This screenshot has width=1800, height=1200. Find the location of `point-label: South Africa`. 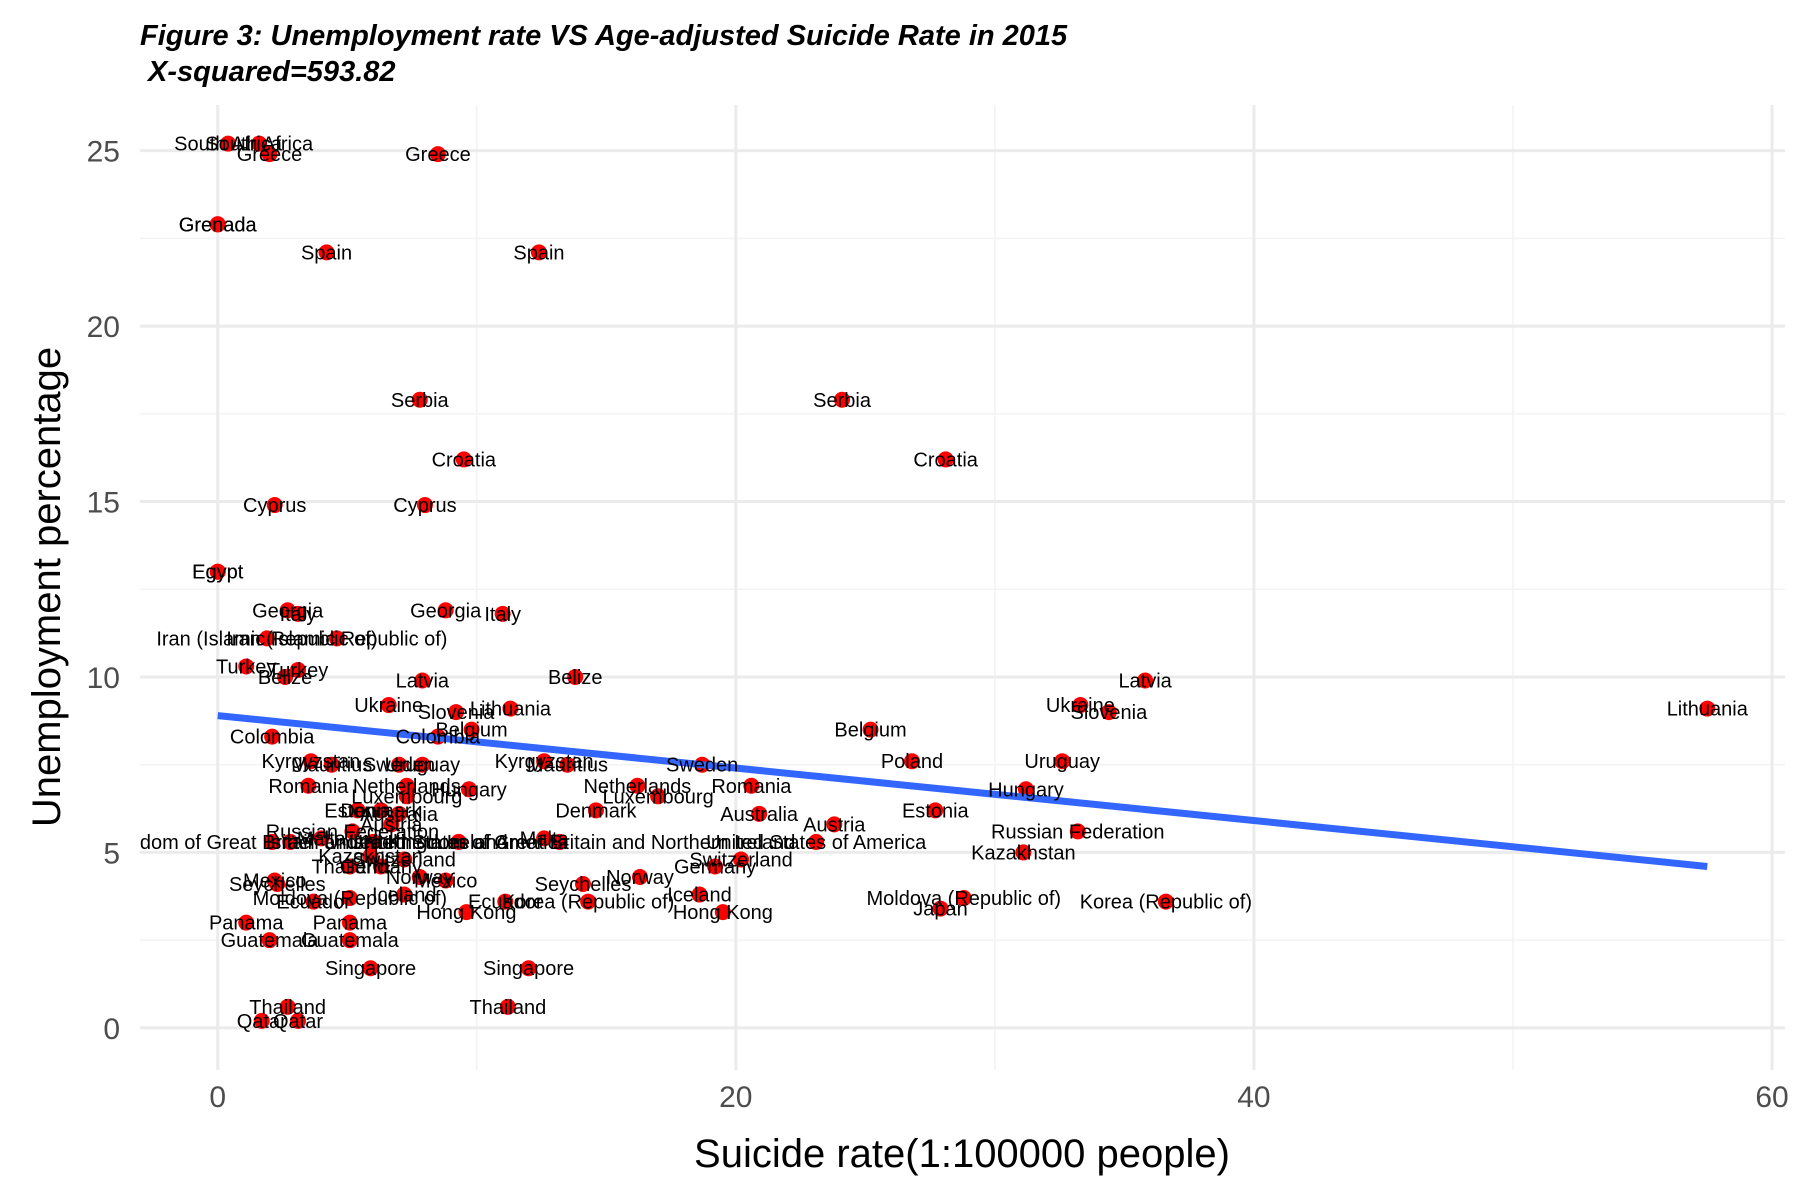

point-label: South Africa is located at coordinates (259, 145).